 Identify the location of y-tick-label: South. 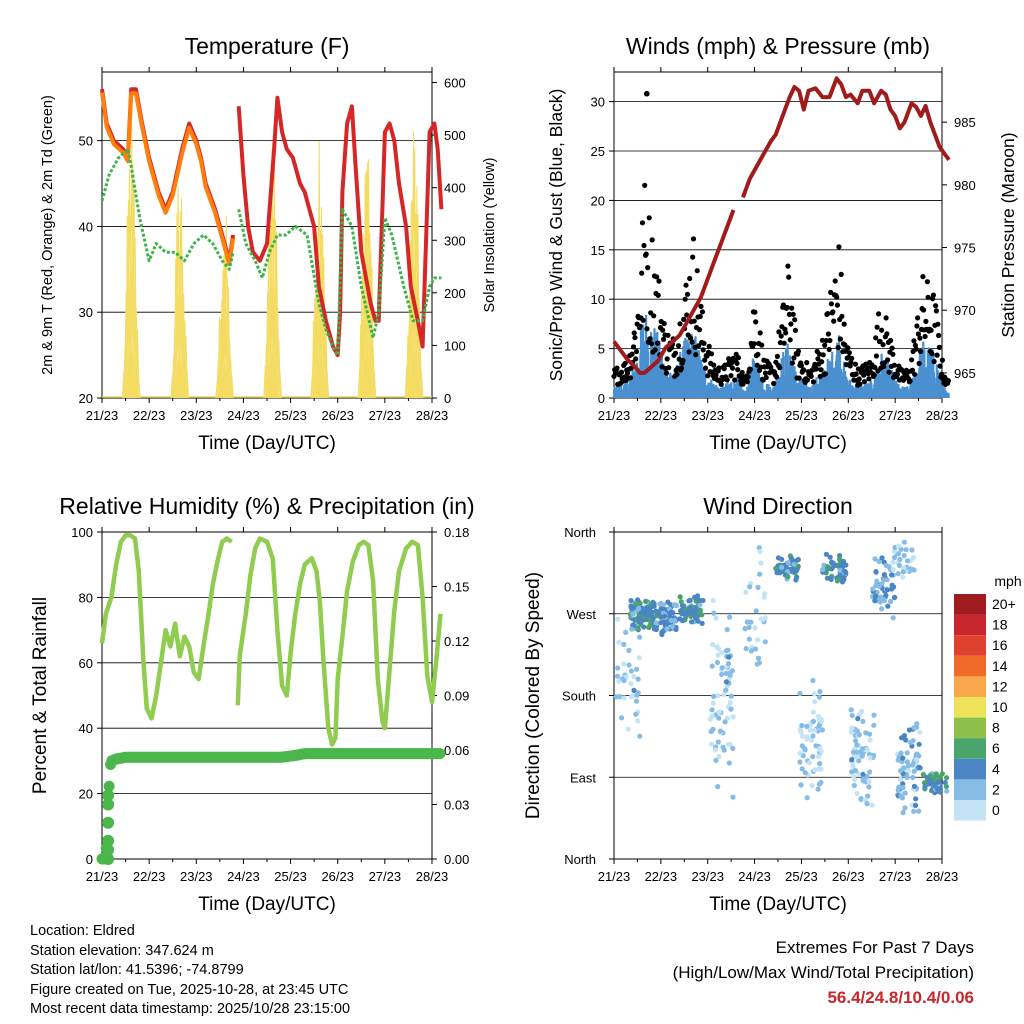
(579, 696).